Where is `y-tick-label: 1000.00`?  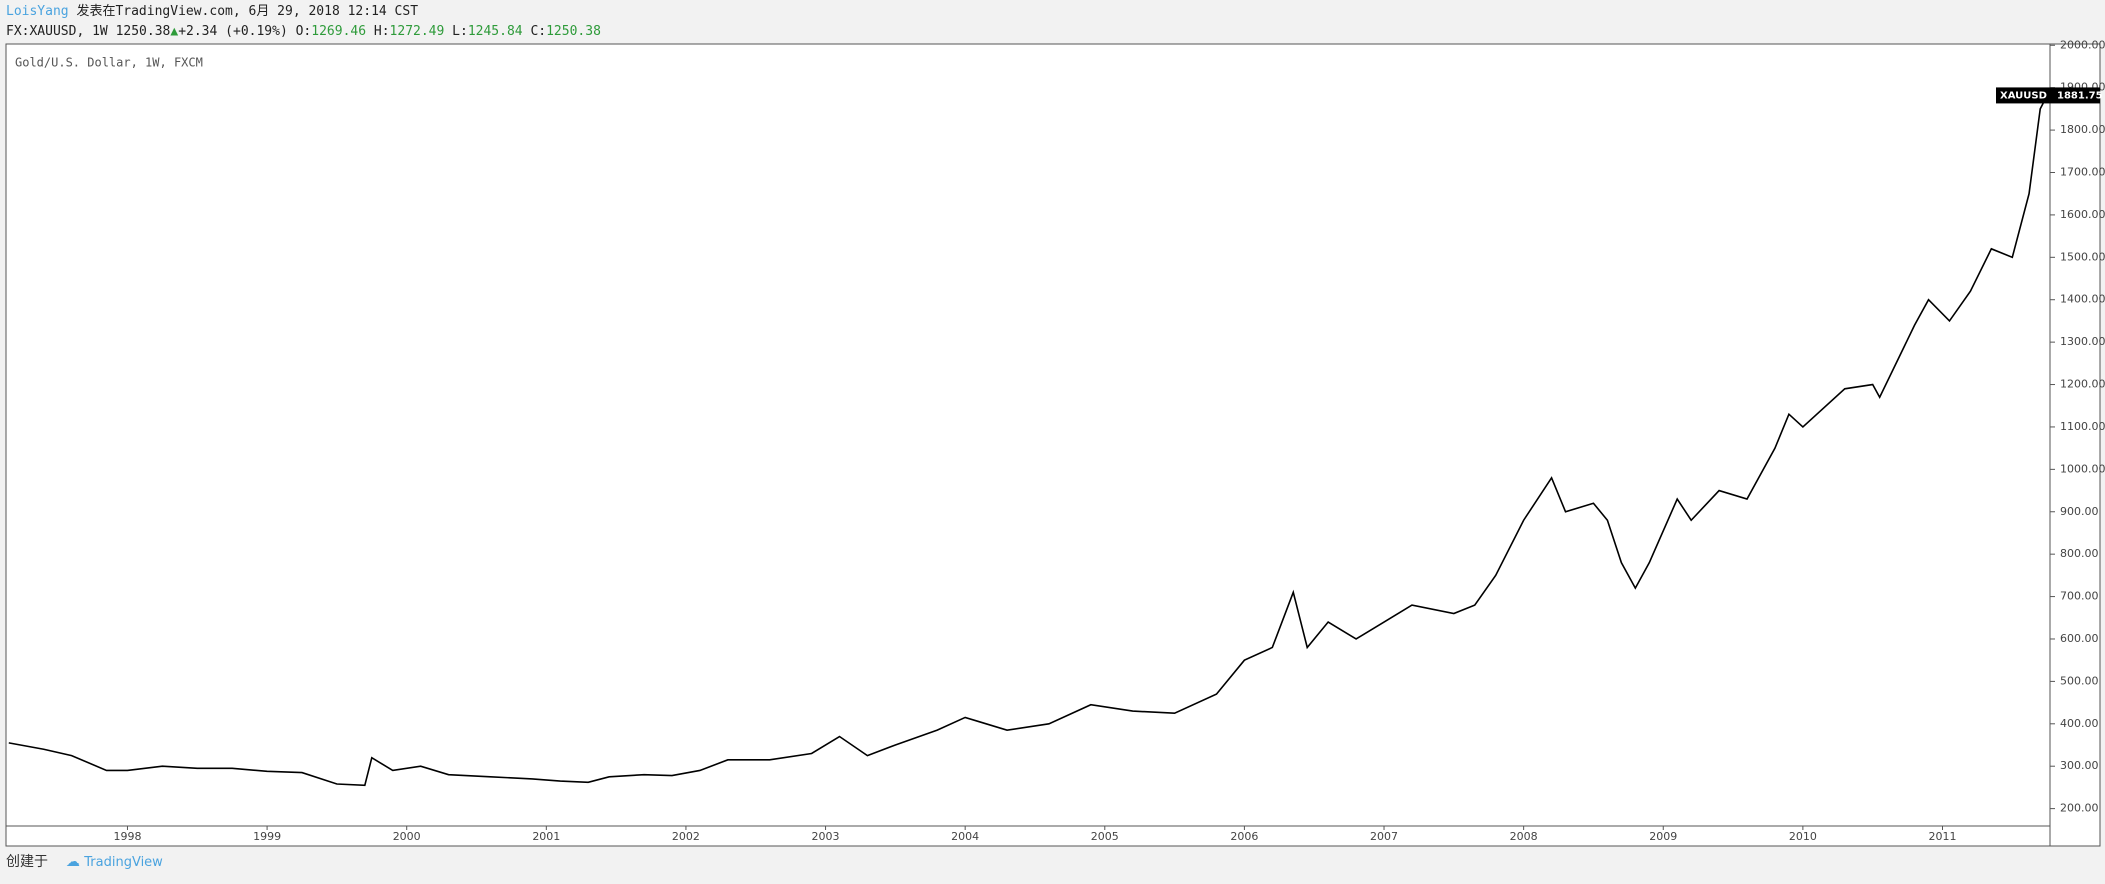 y-tick-label: 1000.00 is located at coordinates (2082, 468).